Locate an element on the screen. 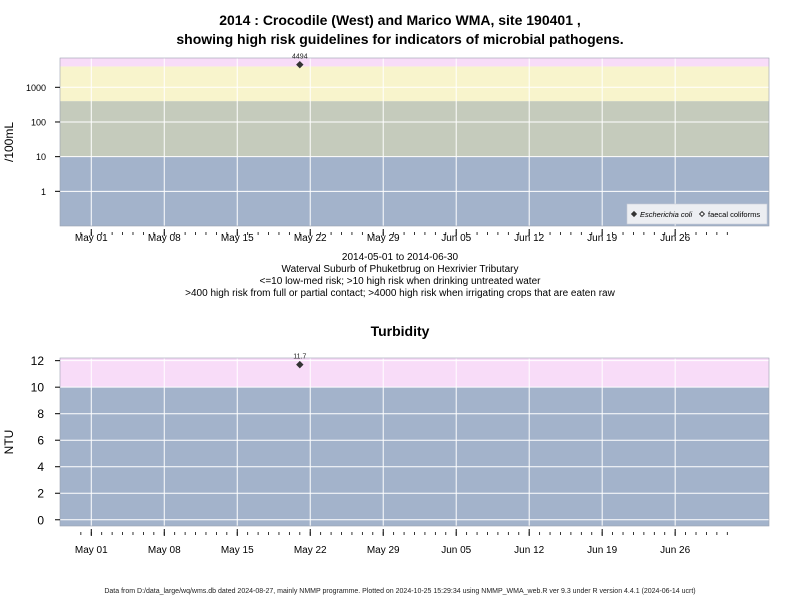  y-tick-label: 12 is located at coordinates (38, 361).